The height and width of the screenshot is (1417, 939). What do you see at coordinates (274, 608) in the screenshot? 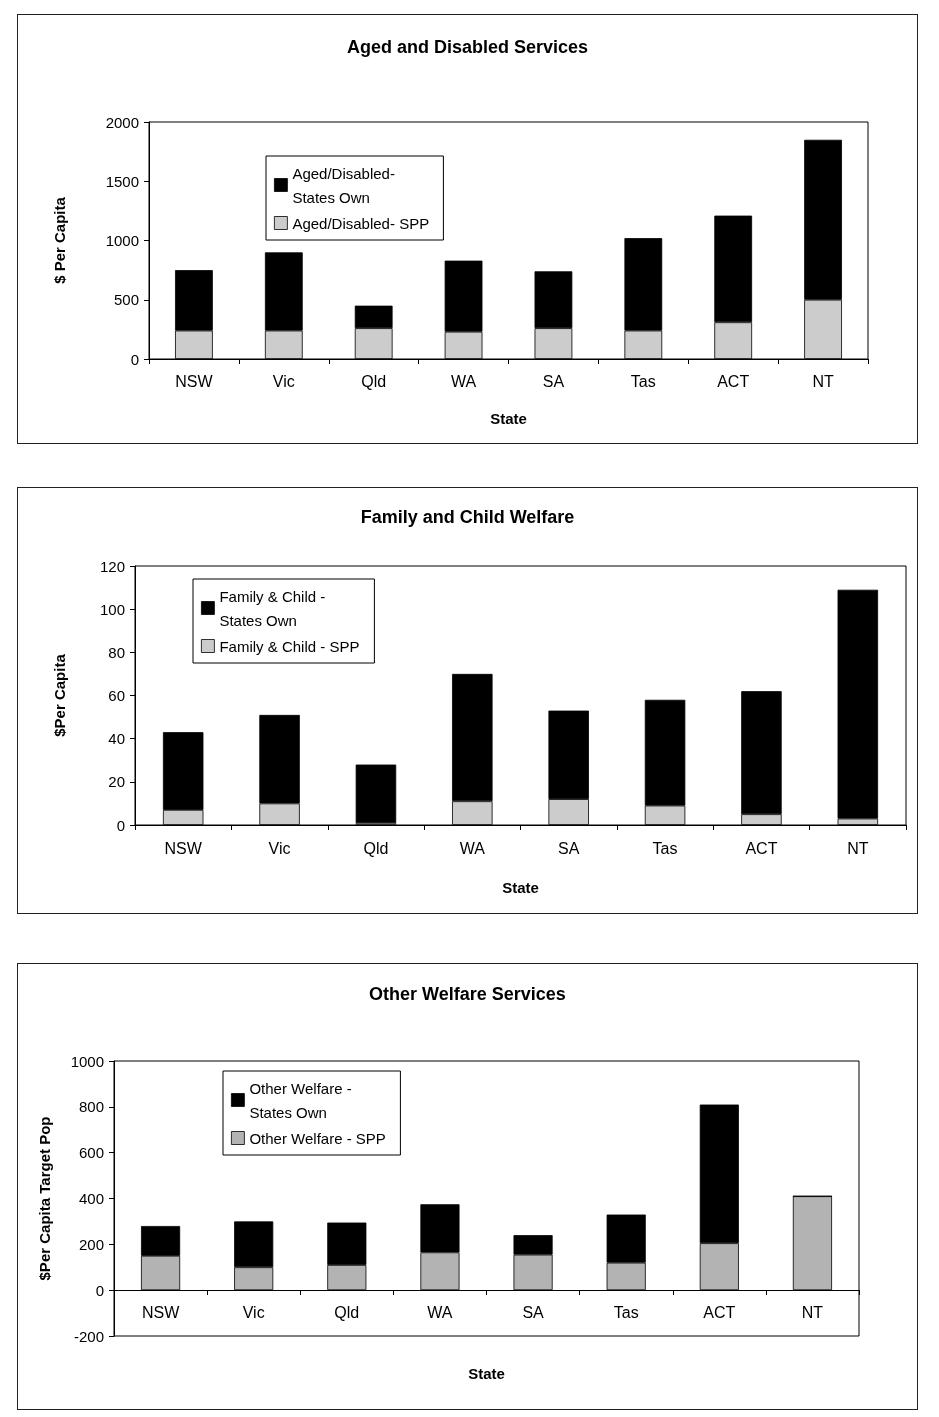
I see `legend-label: Family & Child - States Own` at bounding box center [274, 608].